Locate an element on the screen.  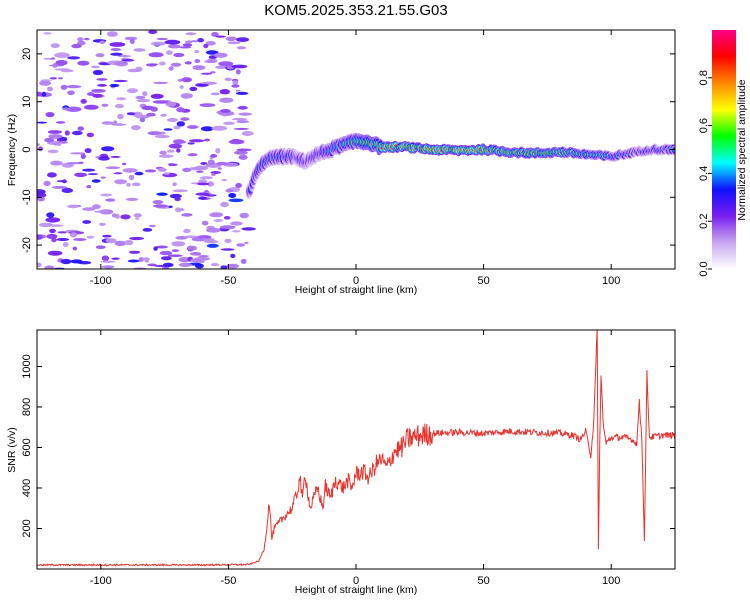
snr-x-label: Height of straight line (km) is located at coordinates (356, 590).